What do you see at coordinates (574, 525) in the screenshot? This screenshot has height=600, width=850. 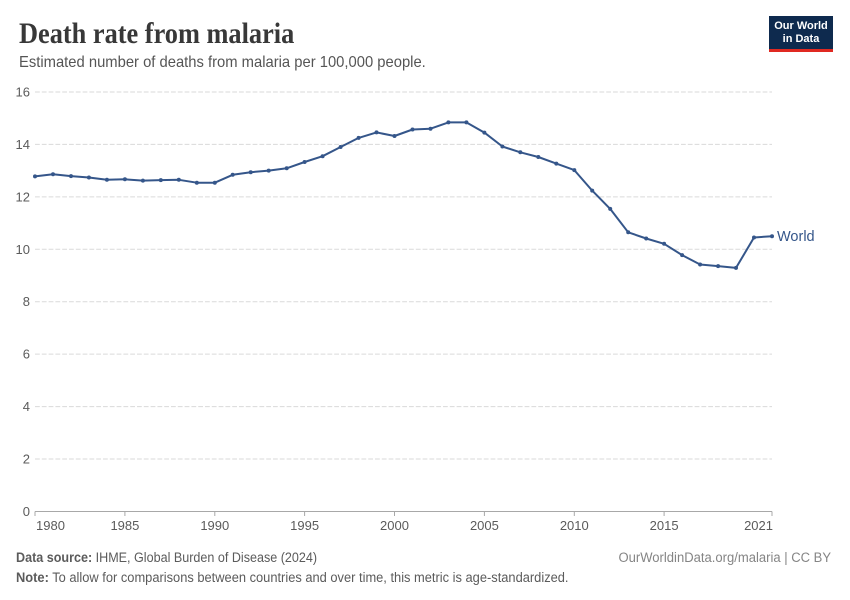 I see `svg-text: 2010` at bounding box center [574, 525].